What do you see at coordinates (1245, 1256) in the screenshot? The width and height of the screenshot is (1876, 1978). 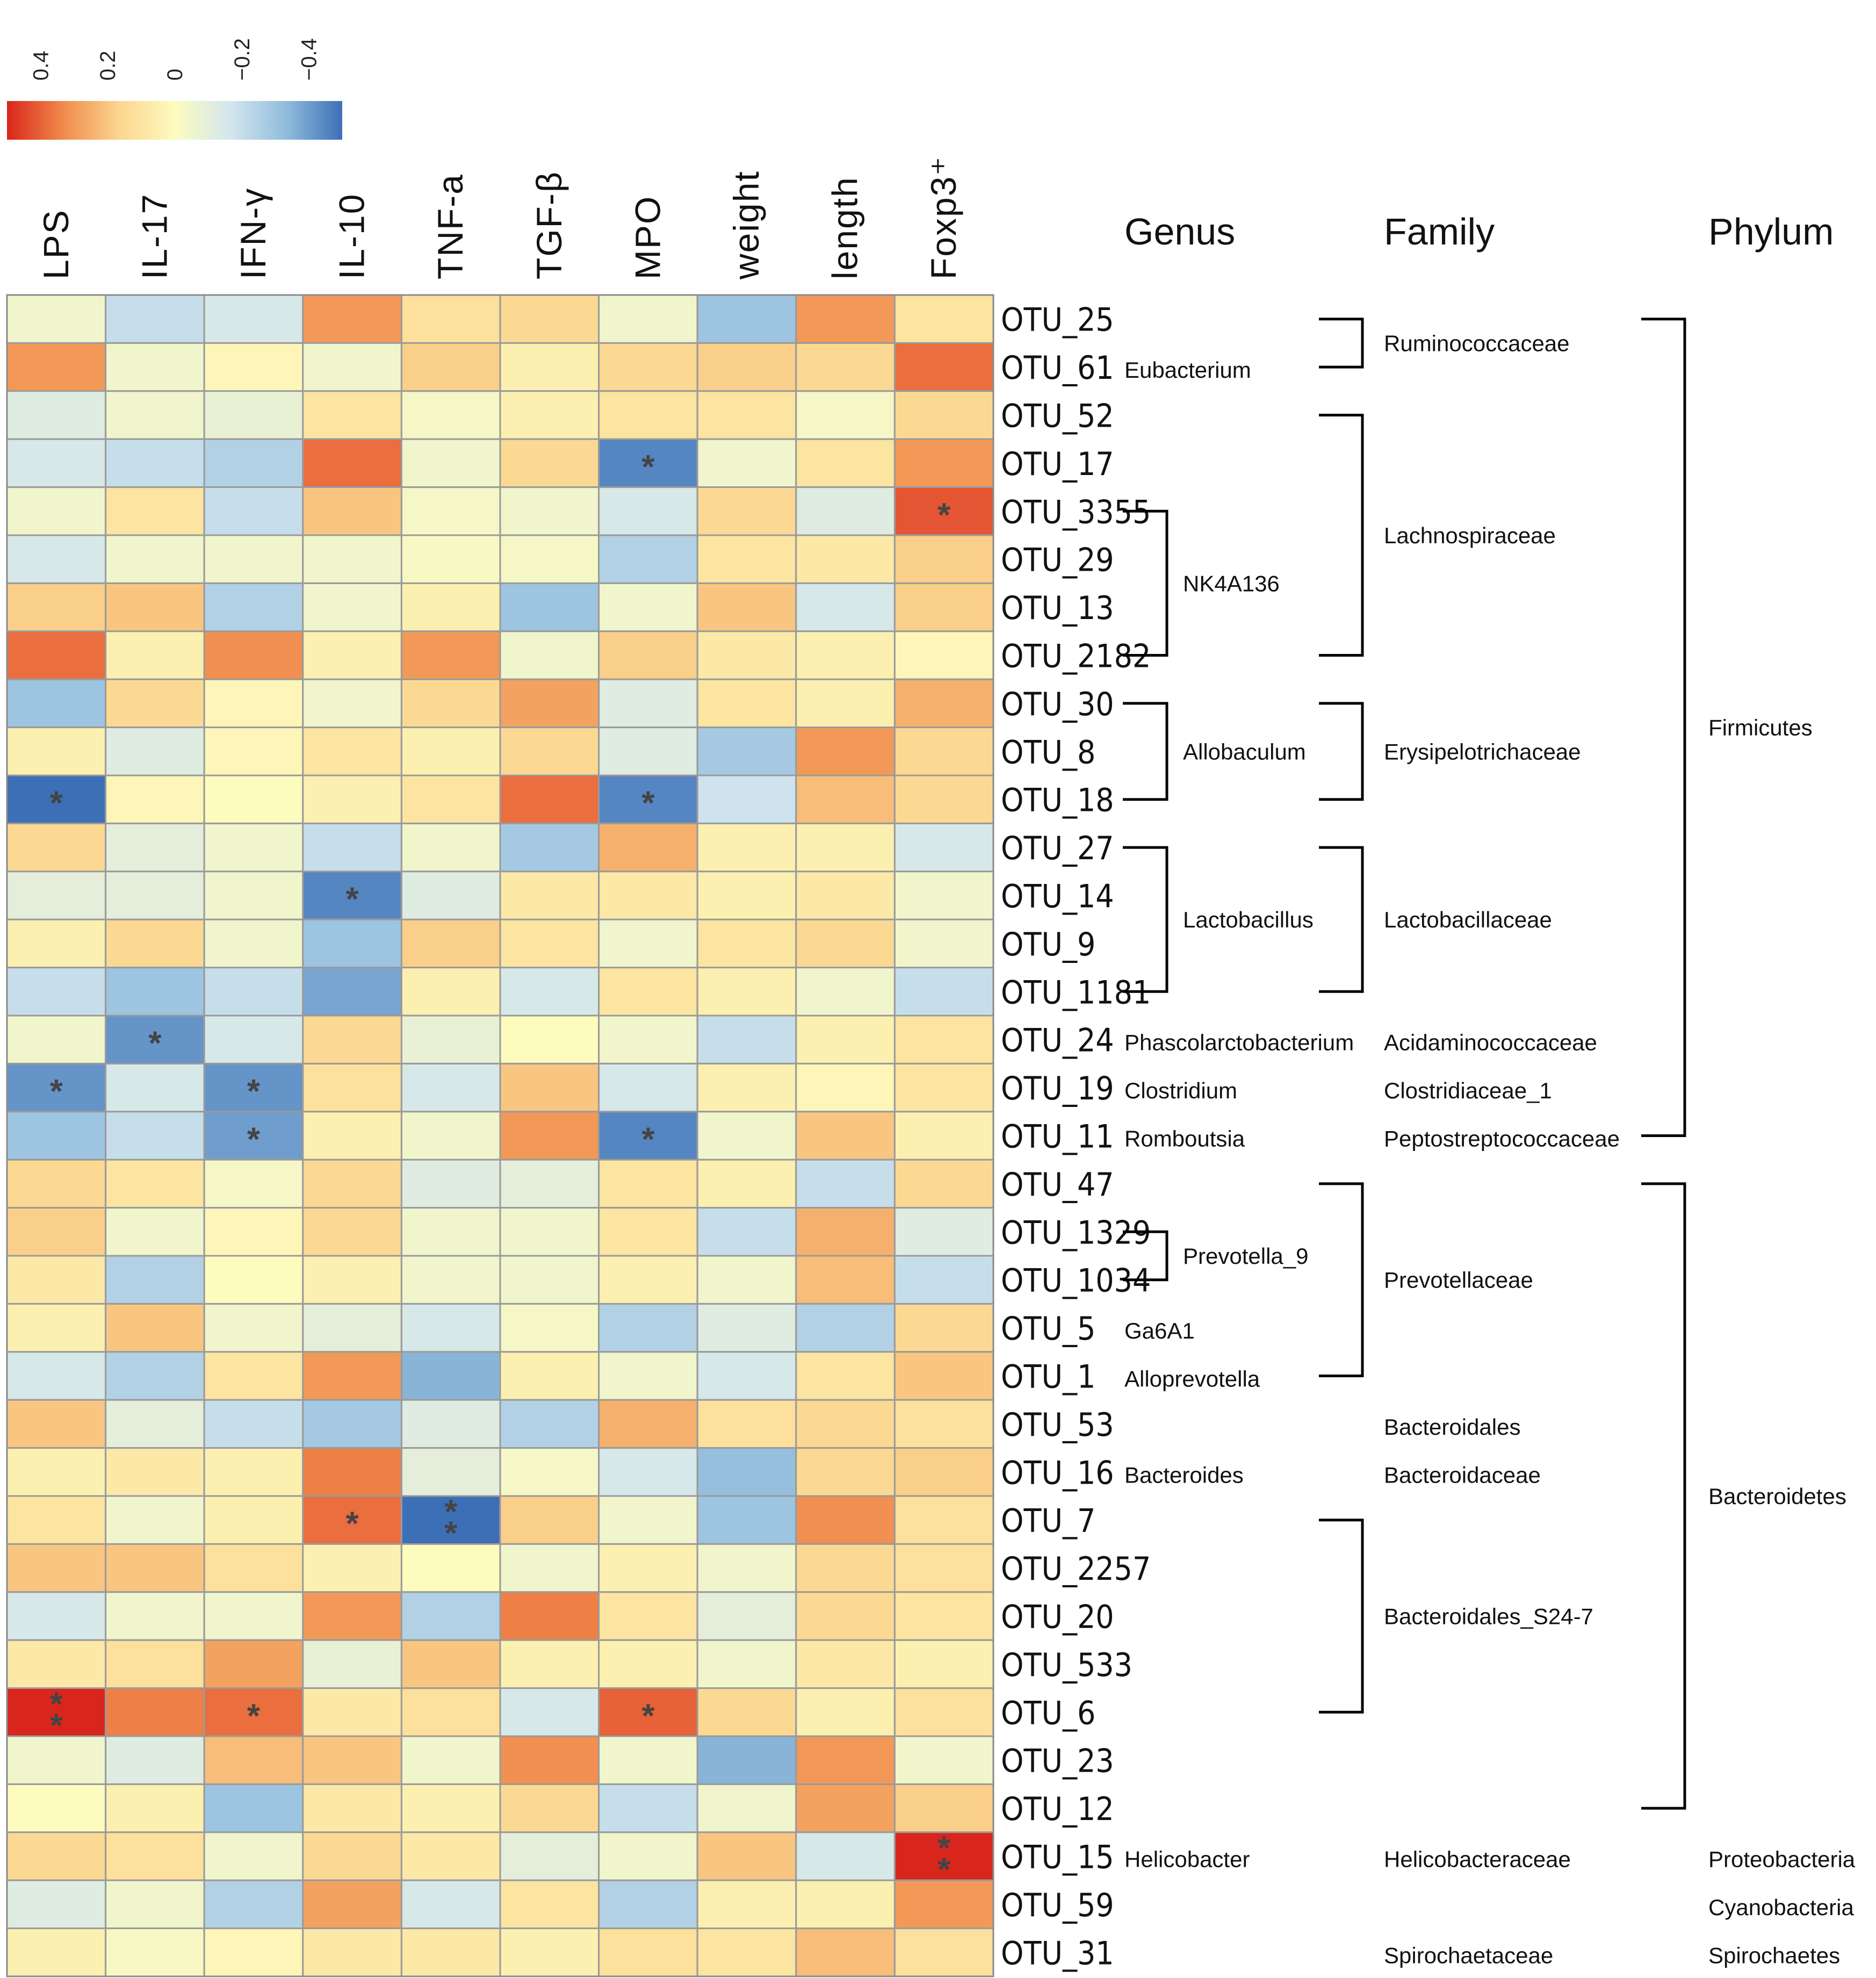 I see `genus-label: Prevotella_9` at bounding box center [1245, 1256].